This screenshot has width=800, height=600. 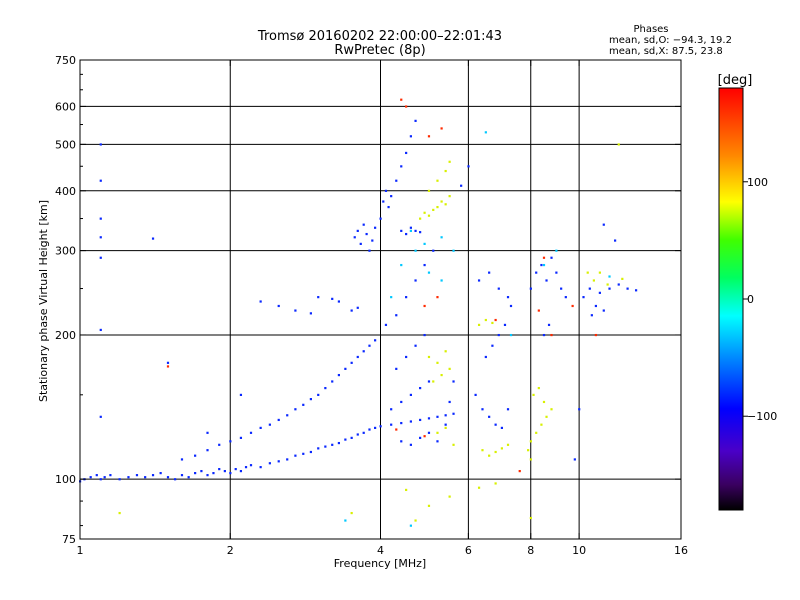 What do you see at coordinates (530, 550) in the screenshot?
I see `x-tick-label: 8` at bounding box center [530, 550].